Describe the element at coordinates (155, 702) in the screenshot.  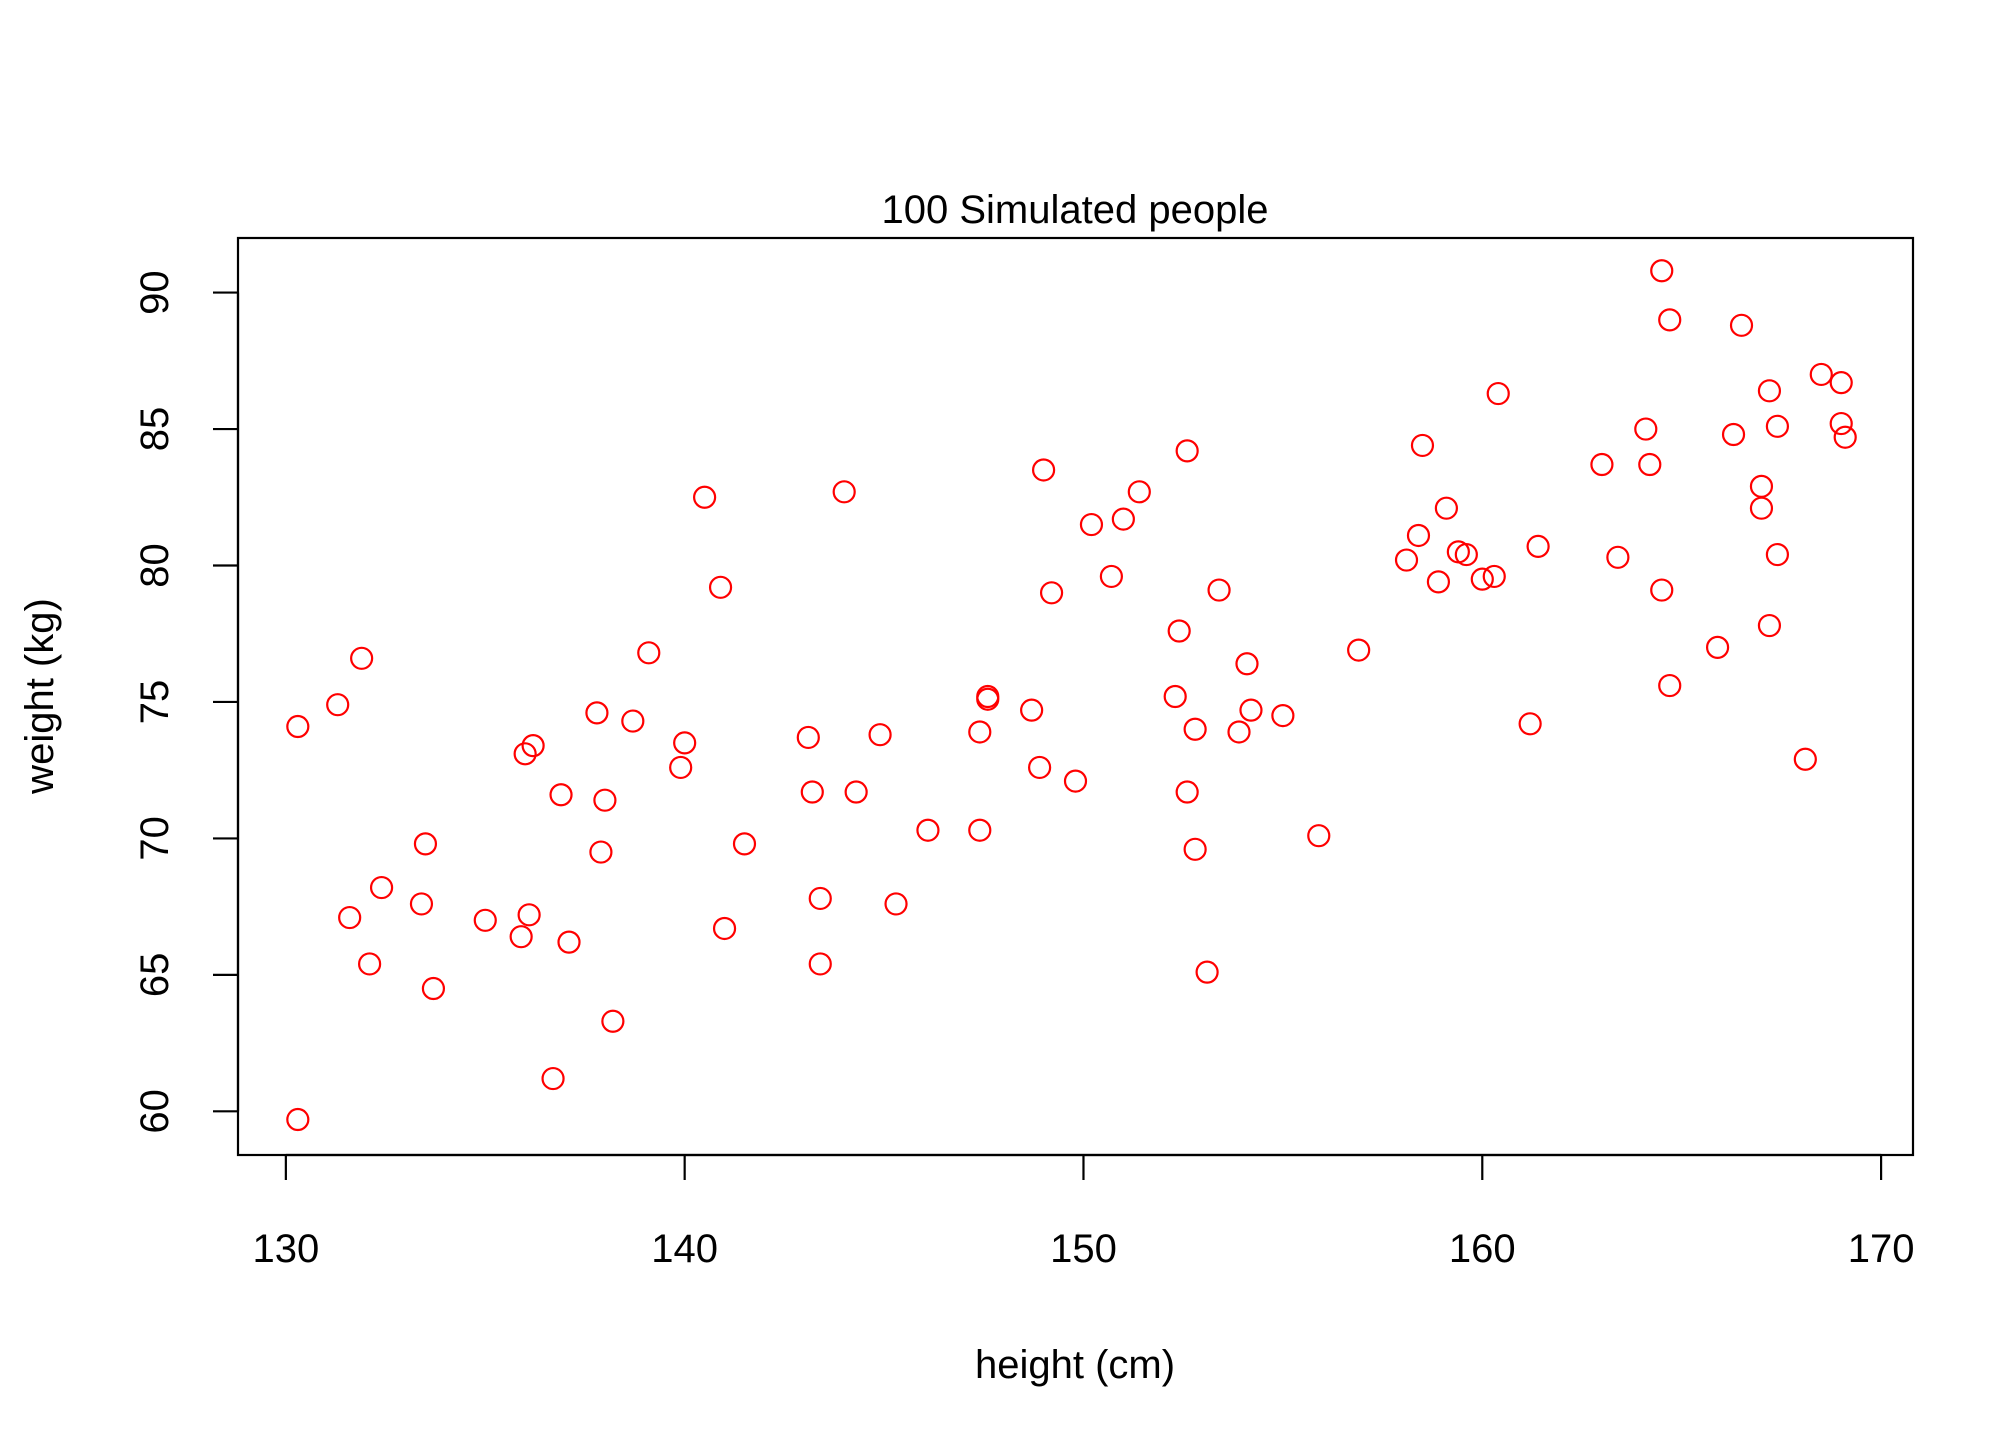
I see `y-tick-label: 75` at that location.